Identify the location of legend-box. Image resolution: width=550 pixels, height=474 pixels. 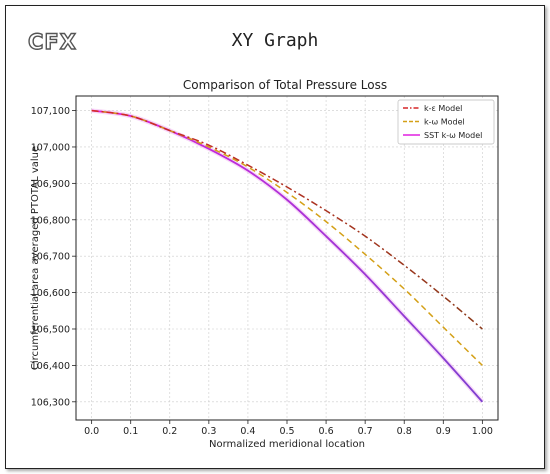
(446, 122).